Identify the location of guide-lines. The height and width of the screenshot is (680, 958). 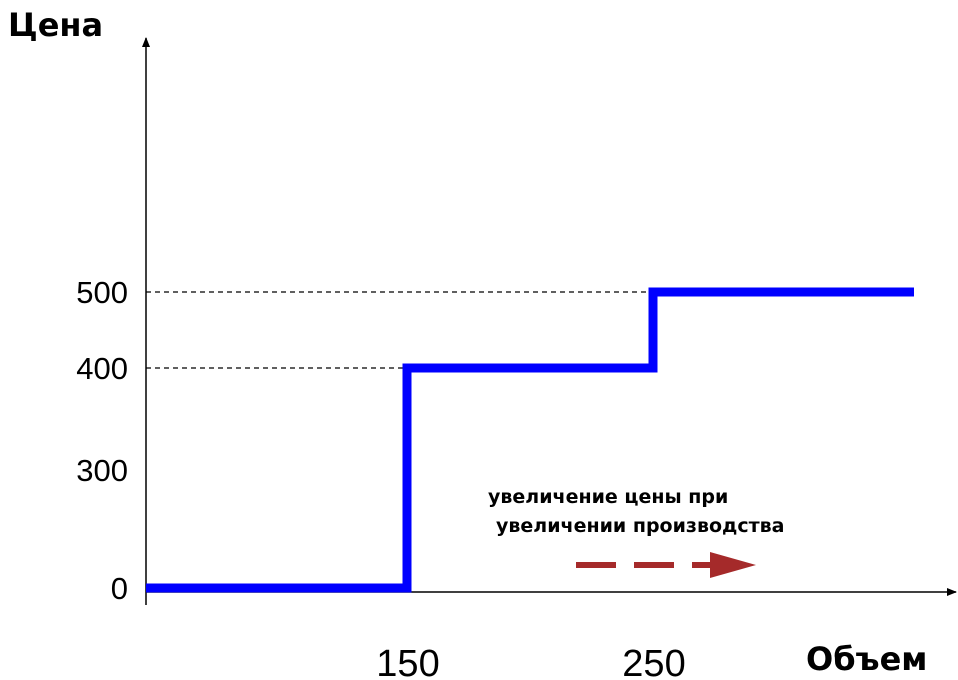
(399, 330).